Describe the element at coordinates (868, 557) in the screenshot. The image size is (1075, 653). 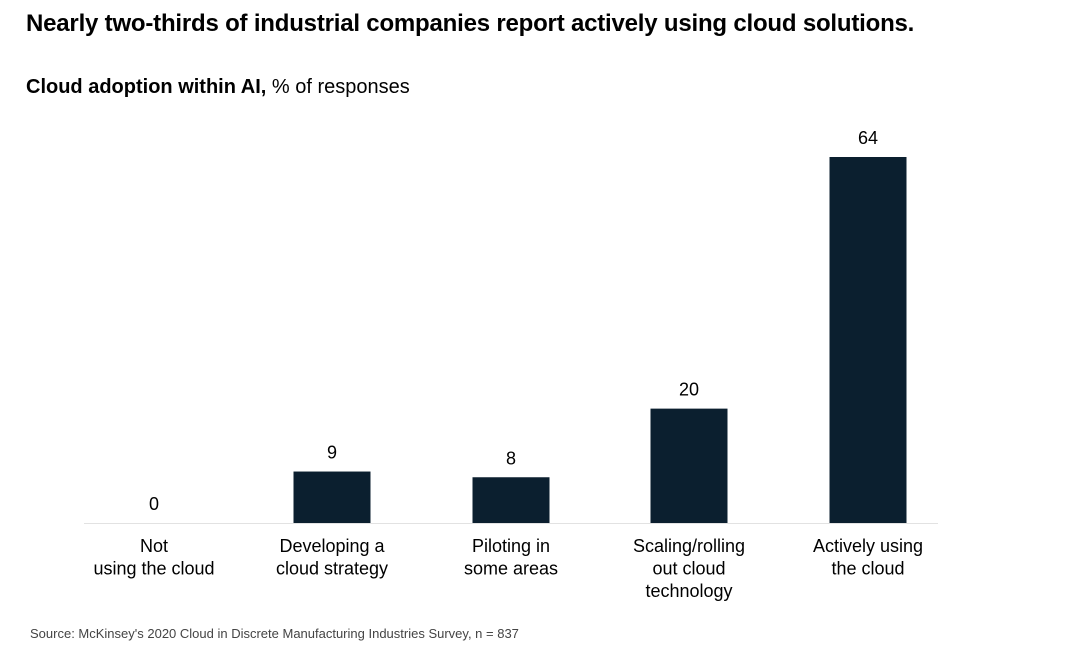
I see `category-label-4: Actively using the cloud` at that location.